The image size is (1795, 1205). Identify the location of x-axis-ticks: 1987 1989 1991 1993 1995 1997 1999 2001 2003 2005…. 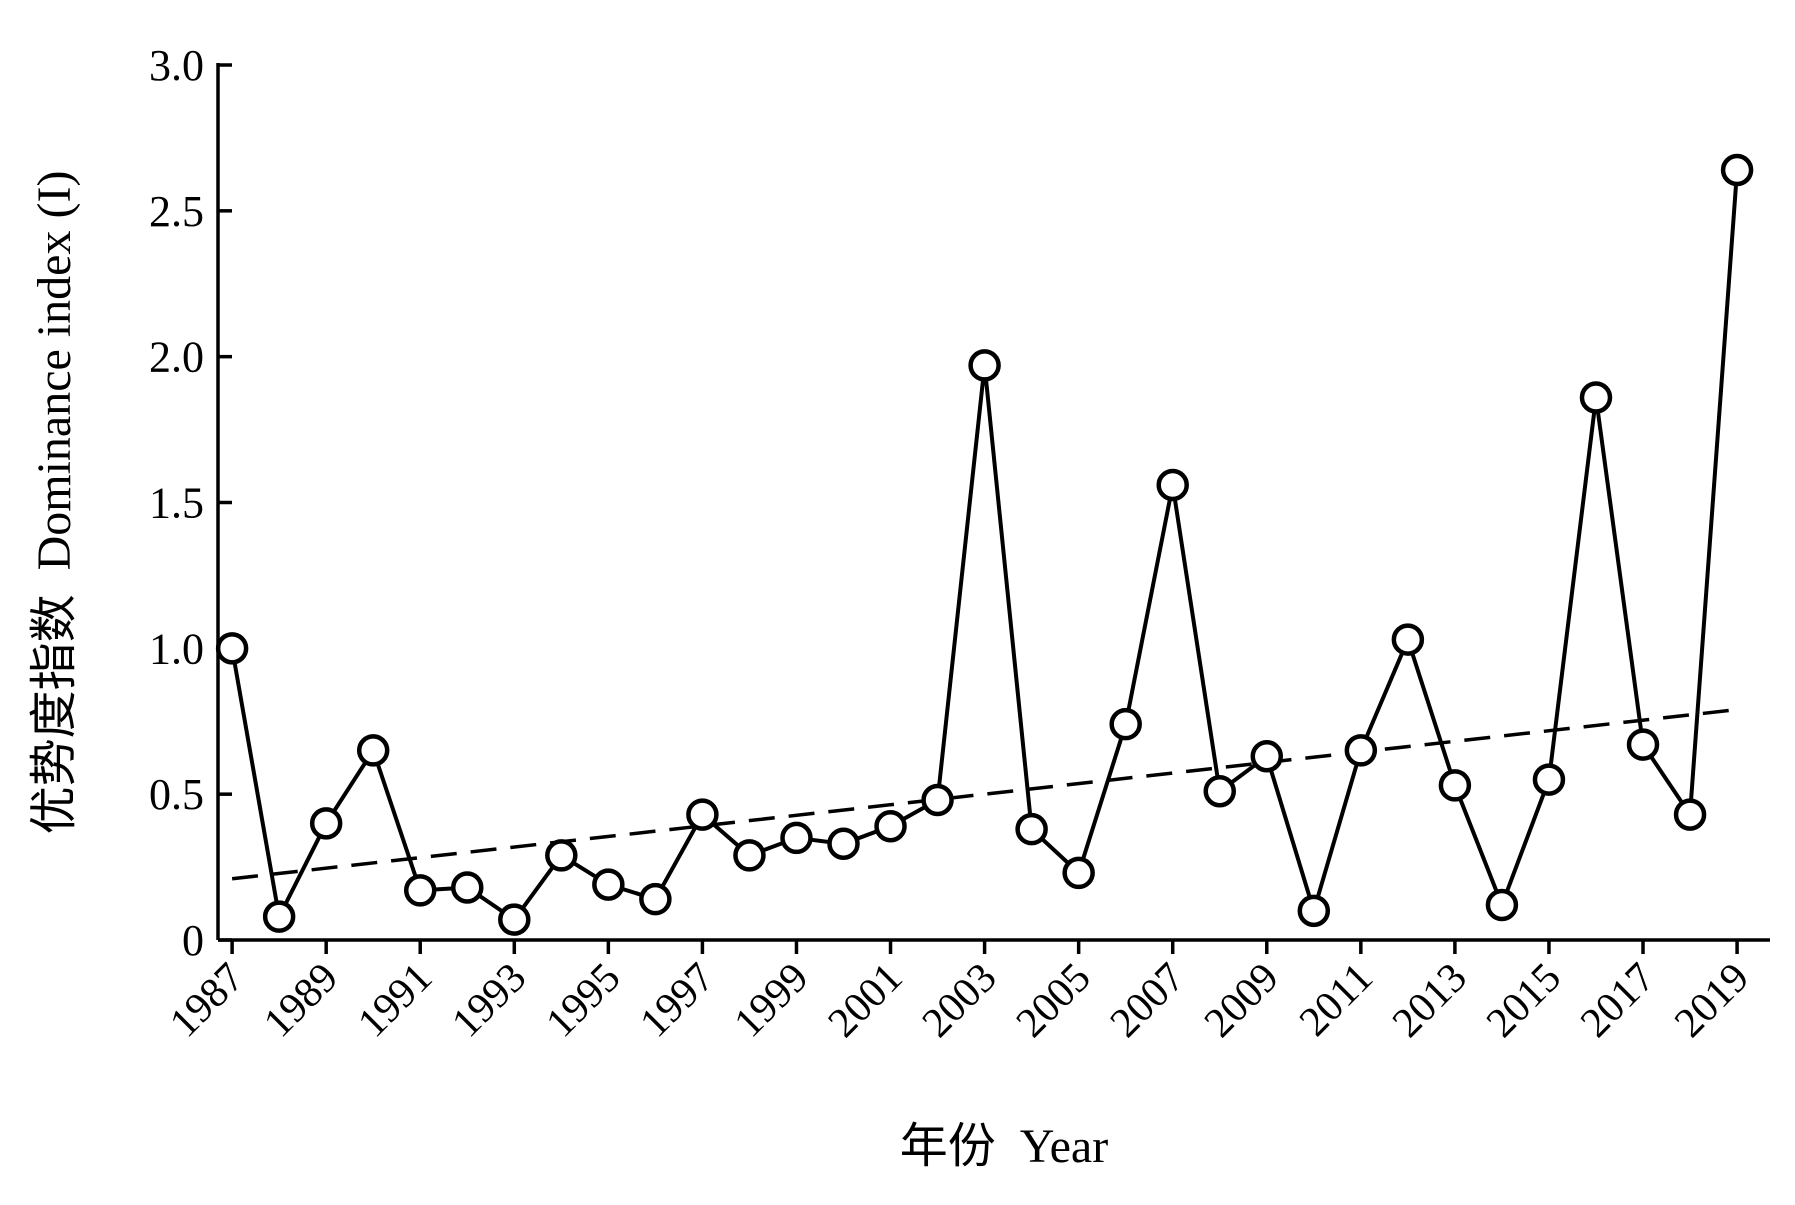
(959, 993).